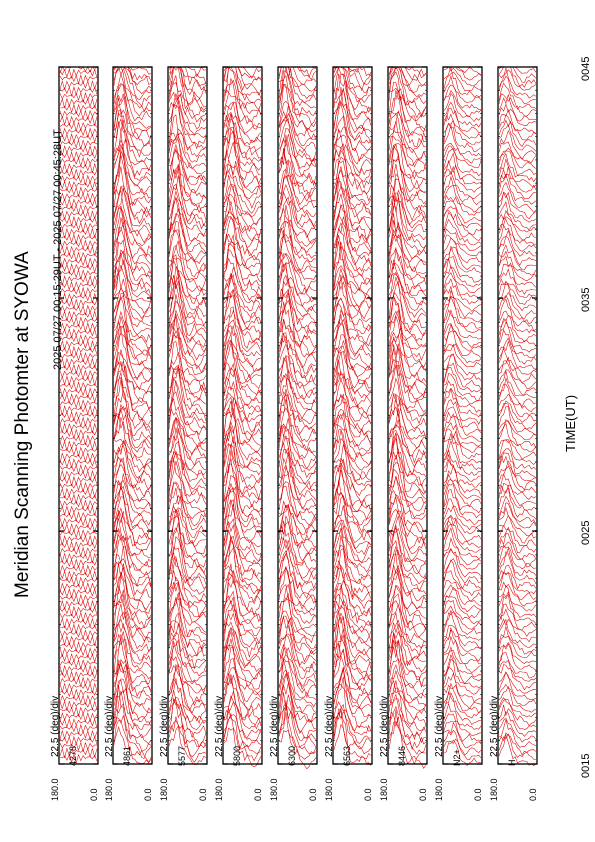  I want to click on channel-label: H, so click(512, 763).